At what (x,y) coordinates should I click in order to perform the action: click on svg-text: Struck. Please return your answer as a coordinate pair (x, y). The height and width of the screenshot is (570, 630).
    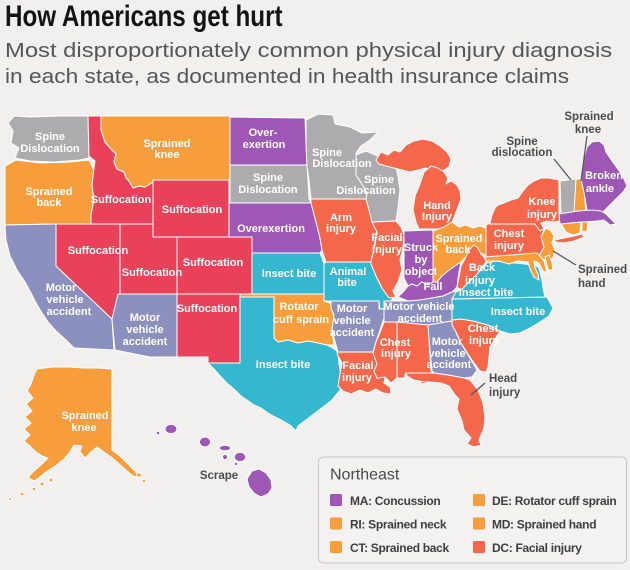
    Looking at the image, I should click on (421, 248).